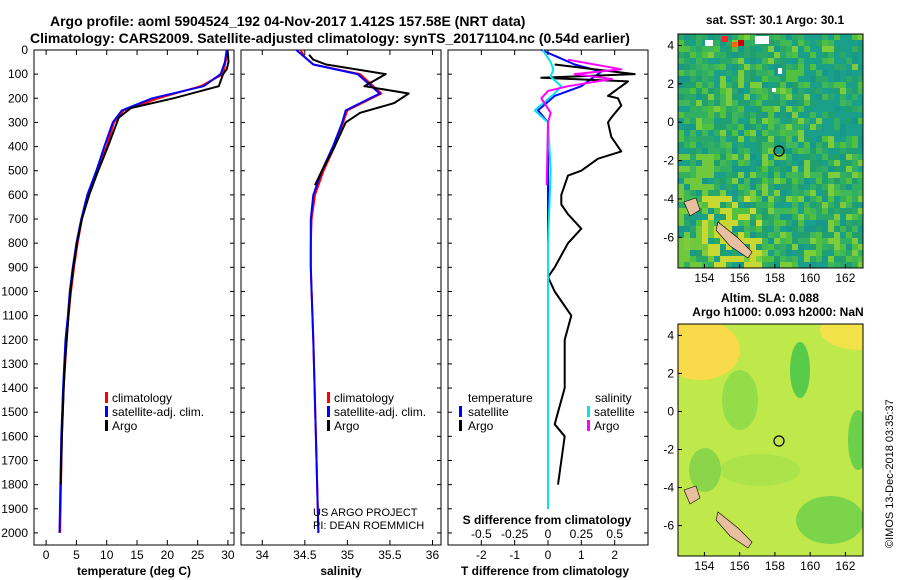 The width and height of the screenshot is (900, 580). I want to click on sdiff-xticks: -0.5 -0.25 0 0.25 0.5, so click(547, 534).